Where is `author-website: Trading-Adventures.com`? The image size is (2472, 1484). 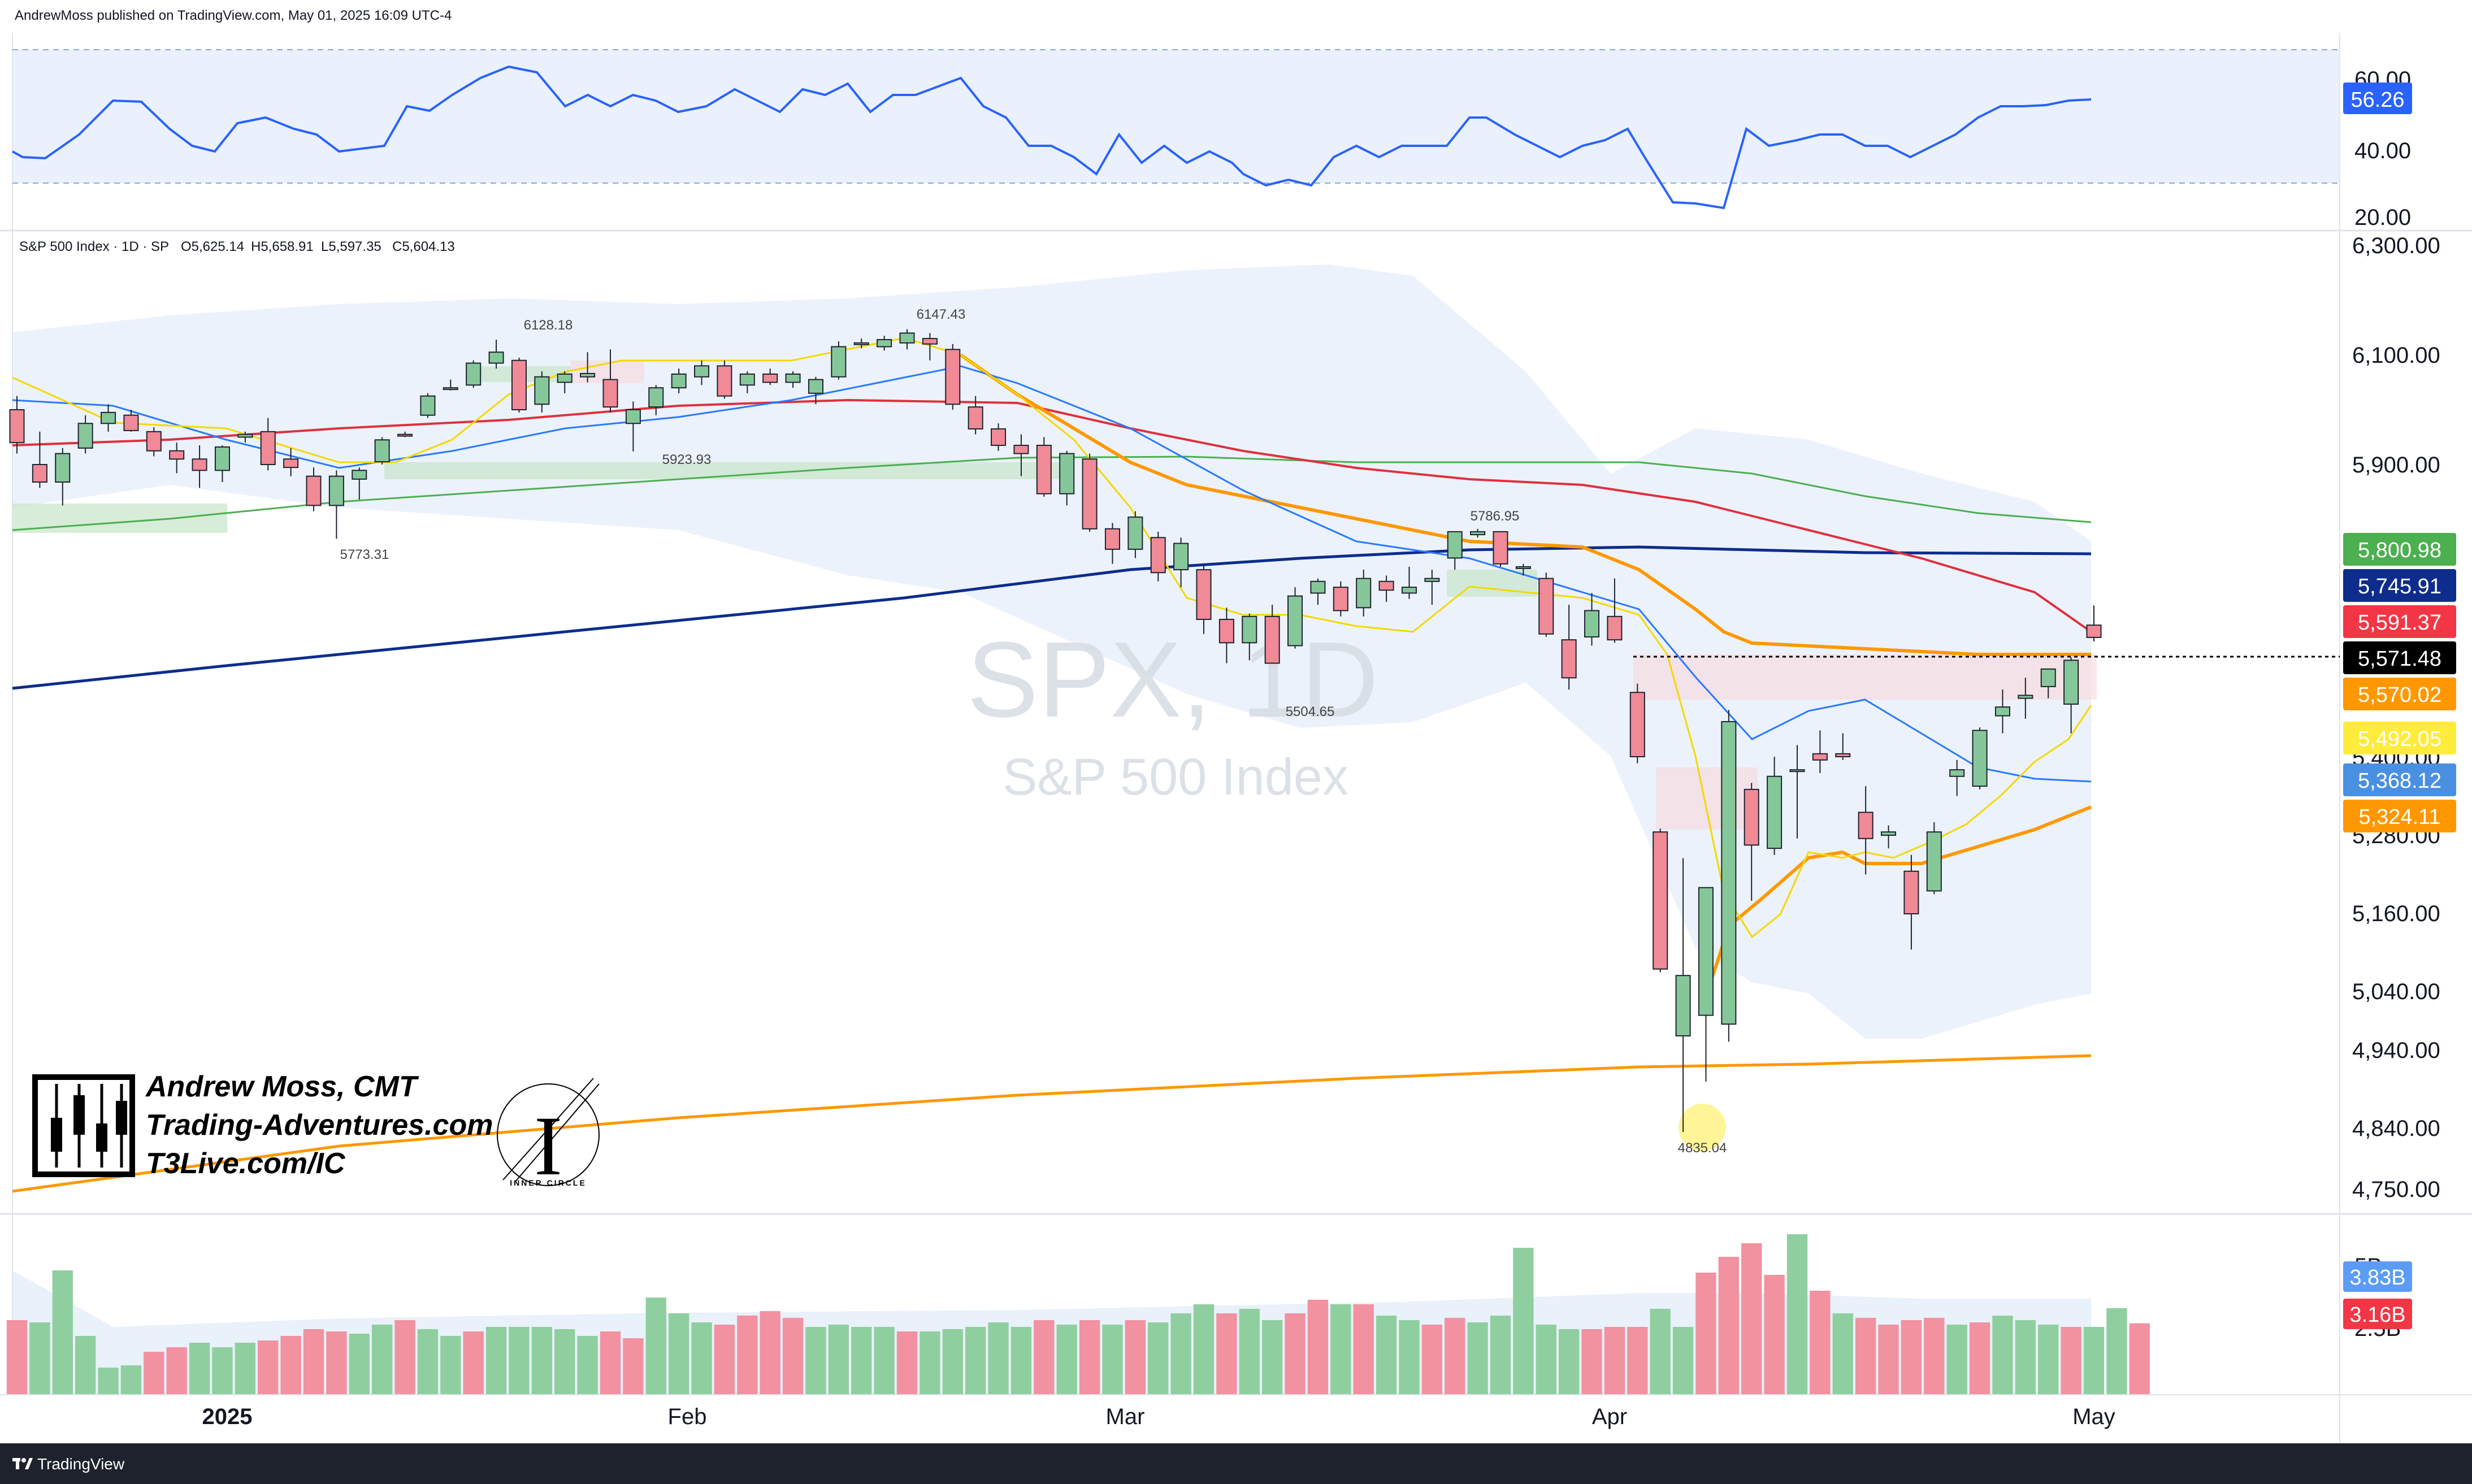
author-website: Trading-Adventures.com is located at coordinates (320, 1125).